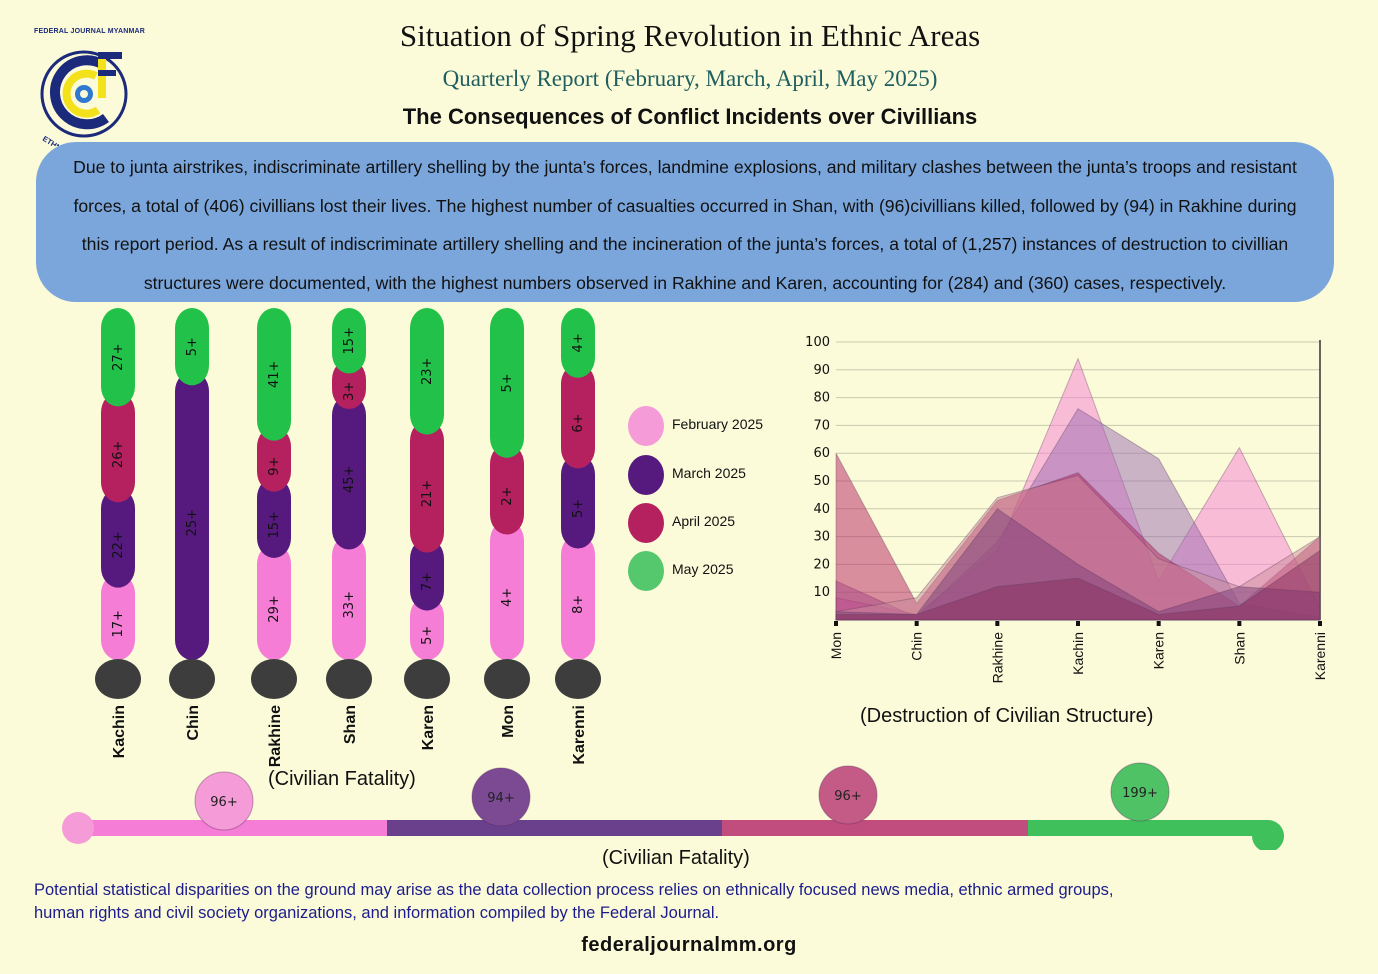  What do you see at coordinates (578, 604) in the screenshot?
I see `bar-value-label: 8+` at bounding box center [578, 604].